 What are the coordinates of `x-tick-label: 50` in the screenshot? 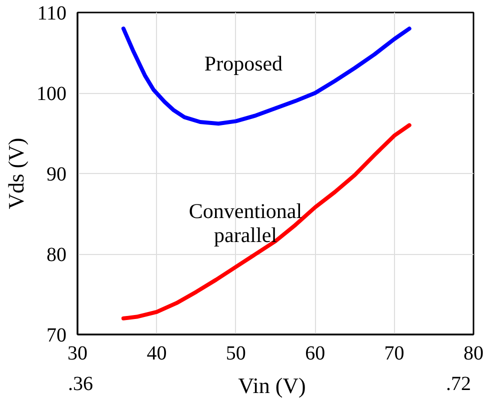 It's located at (236, 353).